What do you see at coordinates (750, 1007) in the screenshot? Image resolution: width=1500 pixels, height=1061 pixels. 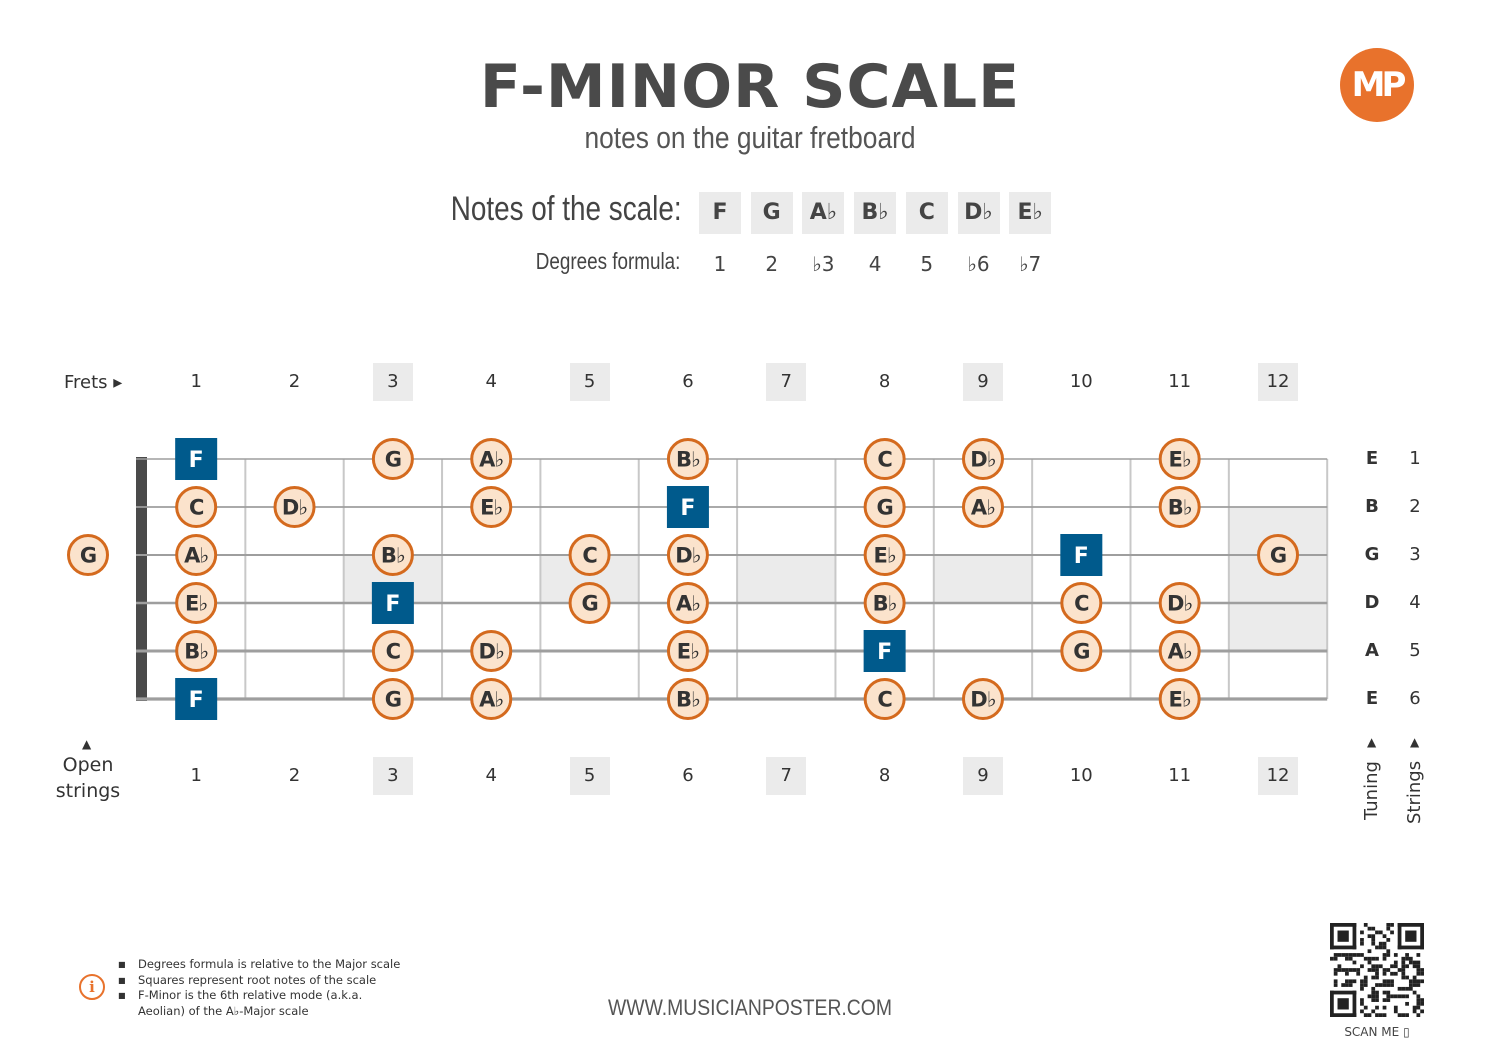 I see `website-link: WWW.MUSICIANPOSTER.COM` at bounding box center [750, 1007].